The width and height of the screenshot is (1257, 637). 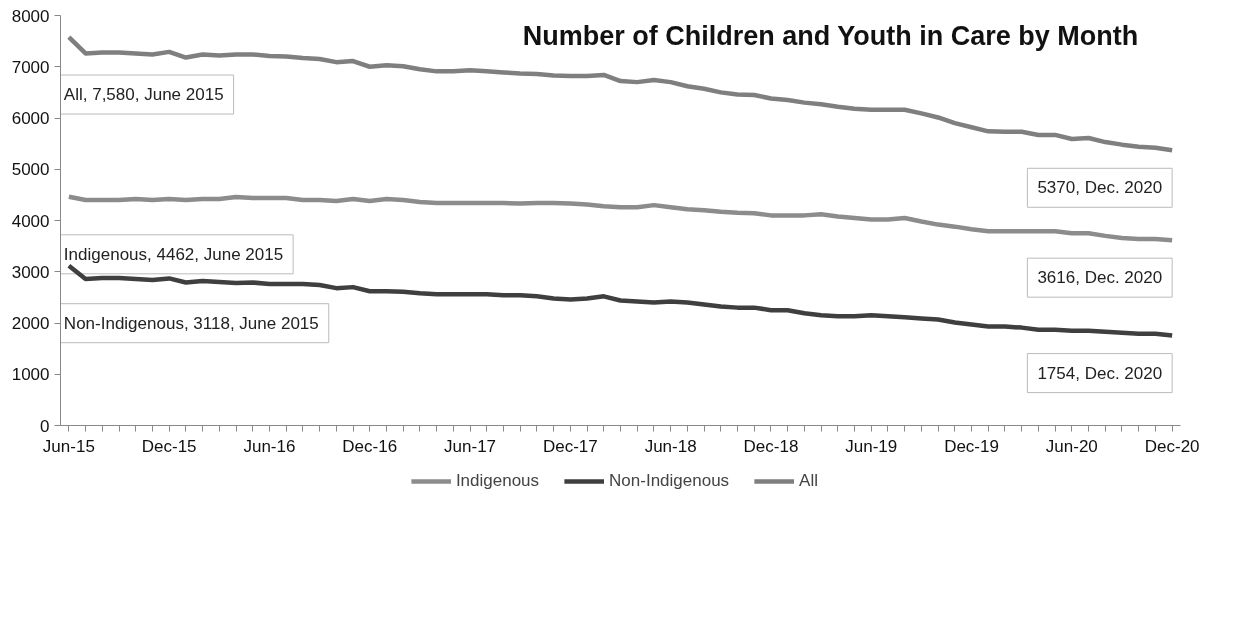 I want to click on y-tick-label: 4000, so click(x=30, y=221).